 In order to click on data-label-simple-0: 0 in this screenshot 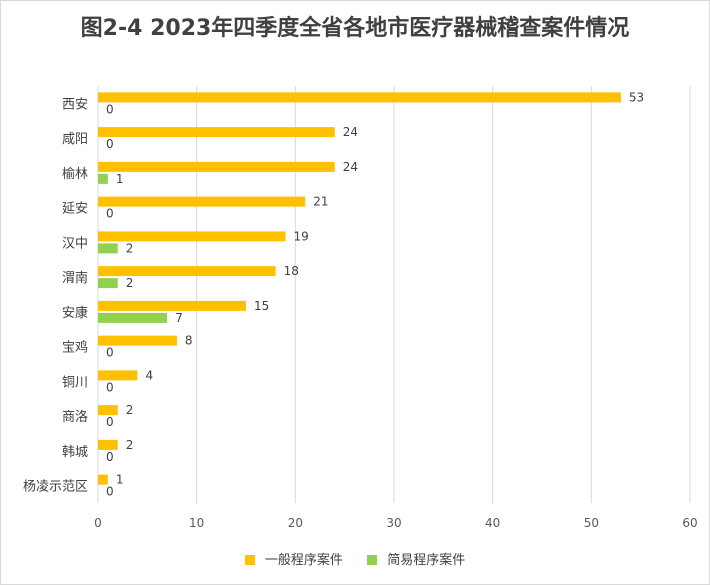, I will do `click(110, 109)`.